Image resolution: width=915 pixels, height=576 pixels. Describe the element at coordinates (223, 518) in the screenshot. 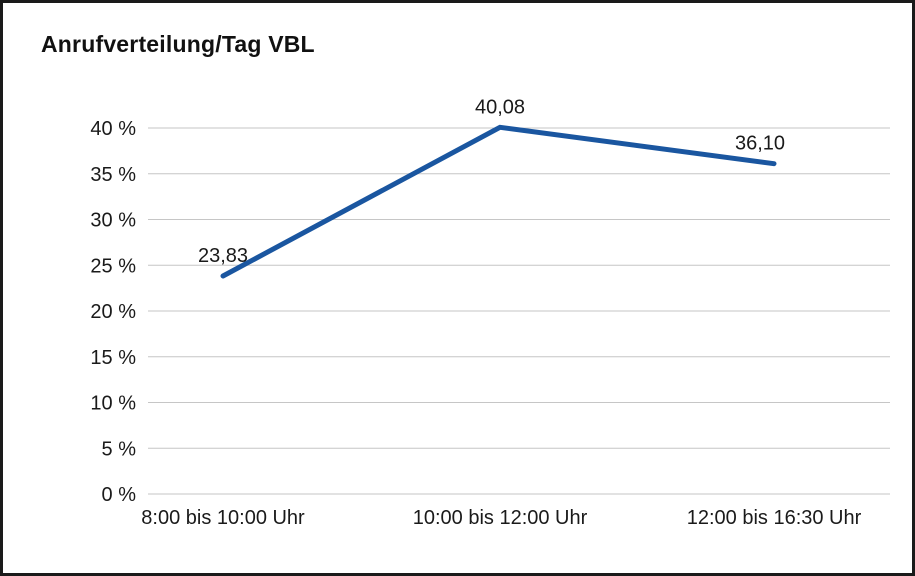

I see `x-category-label: 8:00 bis 10:00 Uhr` at that location.